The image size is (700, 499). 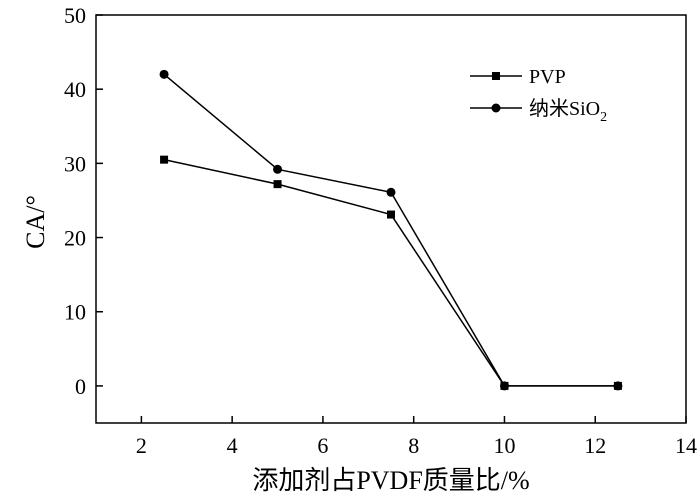 I want to click on x-tick-label: 12, so click(x=595, y=445).